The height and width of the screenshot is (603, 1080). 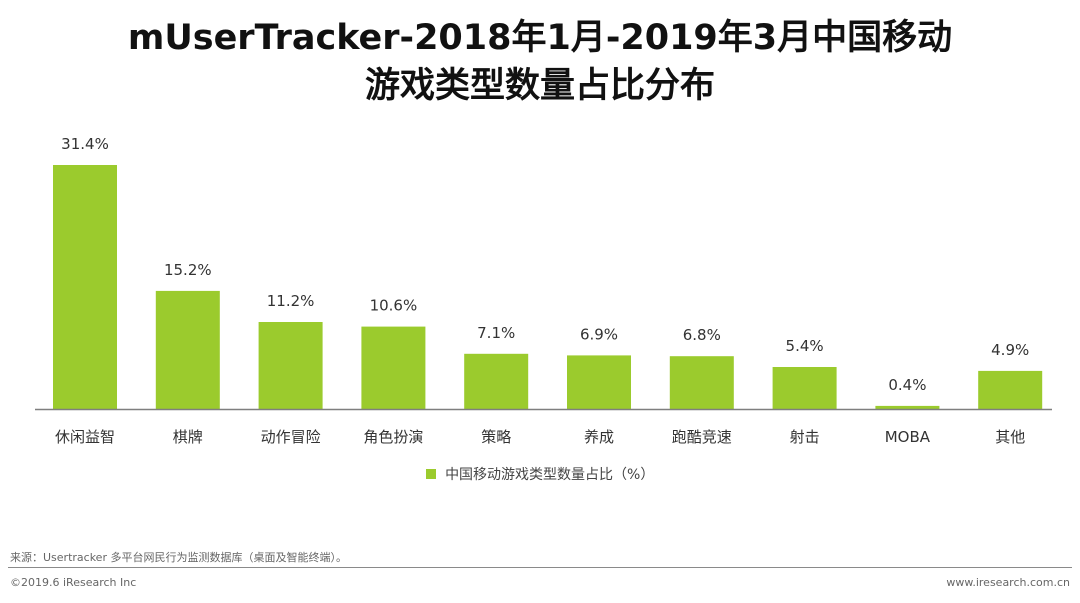 I want to click on data-label-10: 4.9%, so click(x=1010, y=350).